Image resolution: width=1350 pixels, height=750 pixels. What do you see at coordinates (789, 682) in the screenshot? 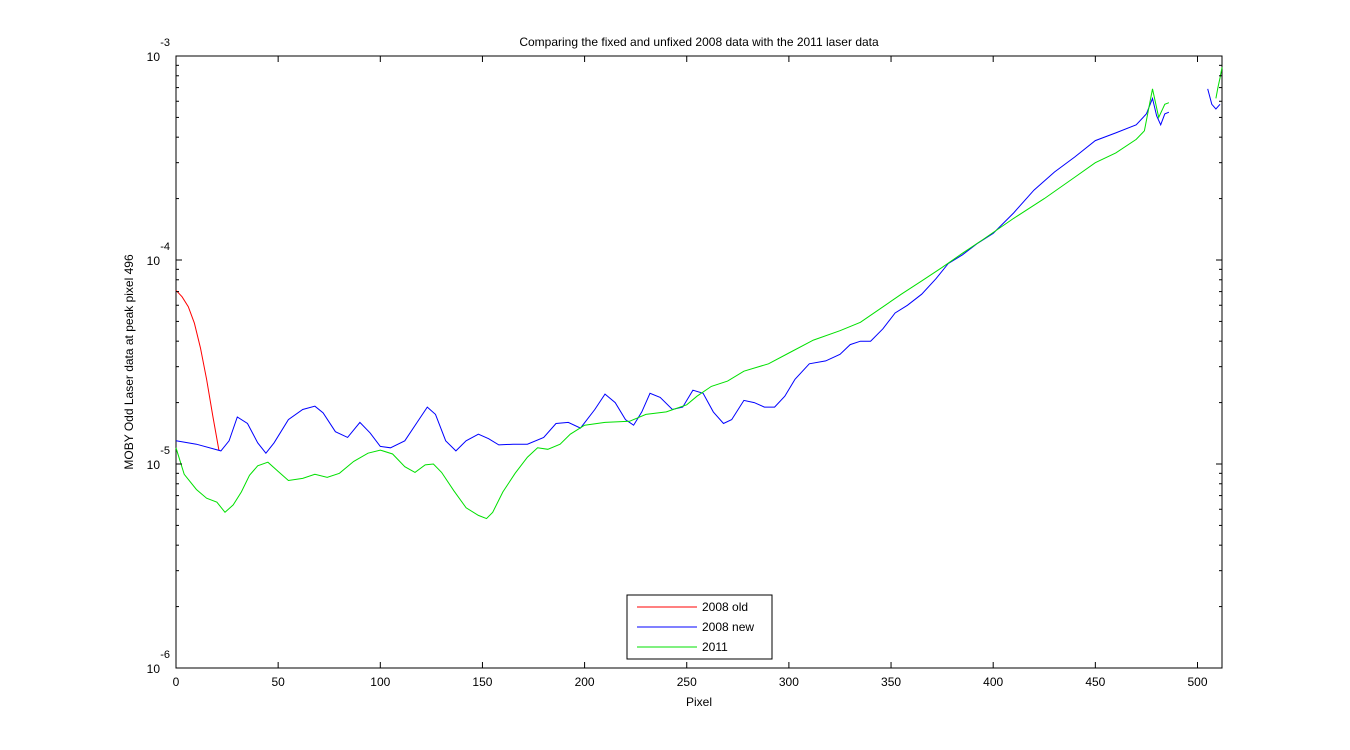
I see `x-tick-label: 300` at bounding box center [789, 682].